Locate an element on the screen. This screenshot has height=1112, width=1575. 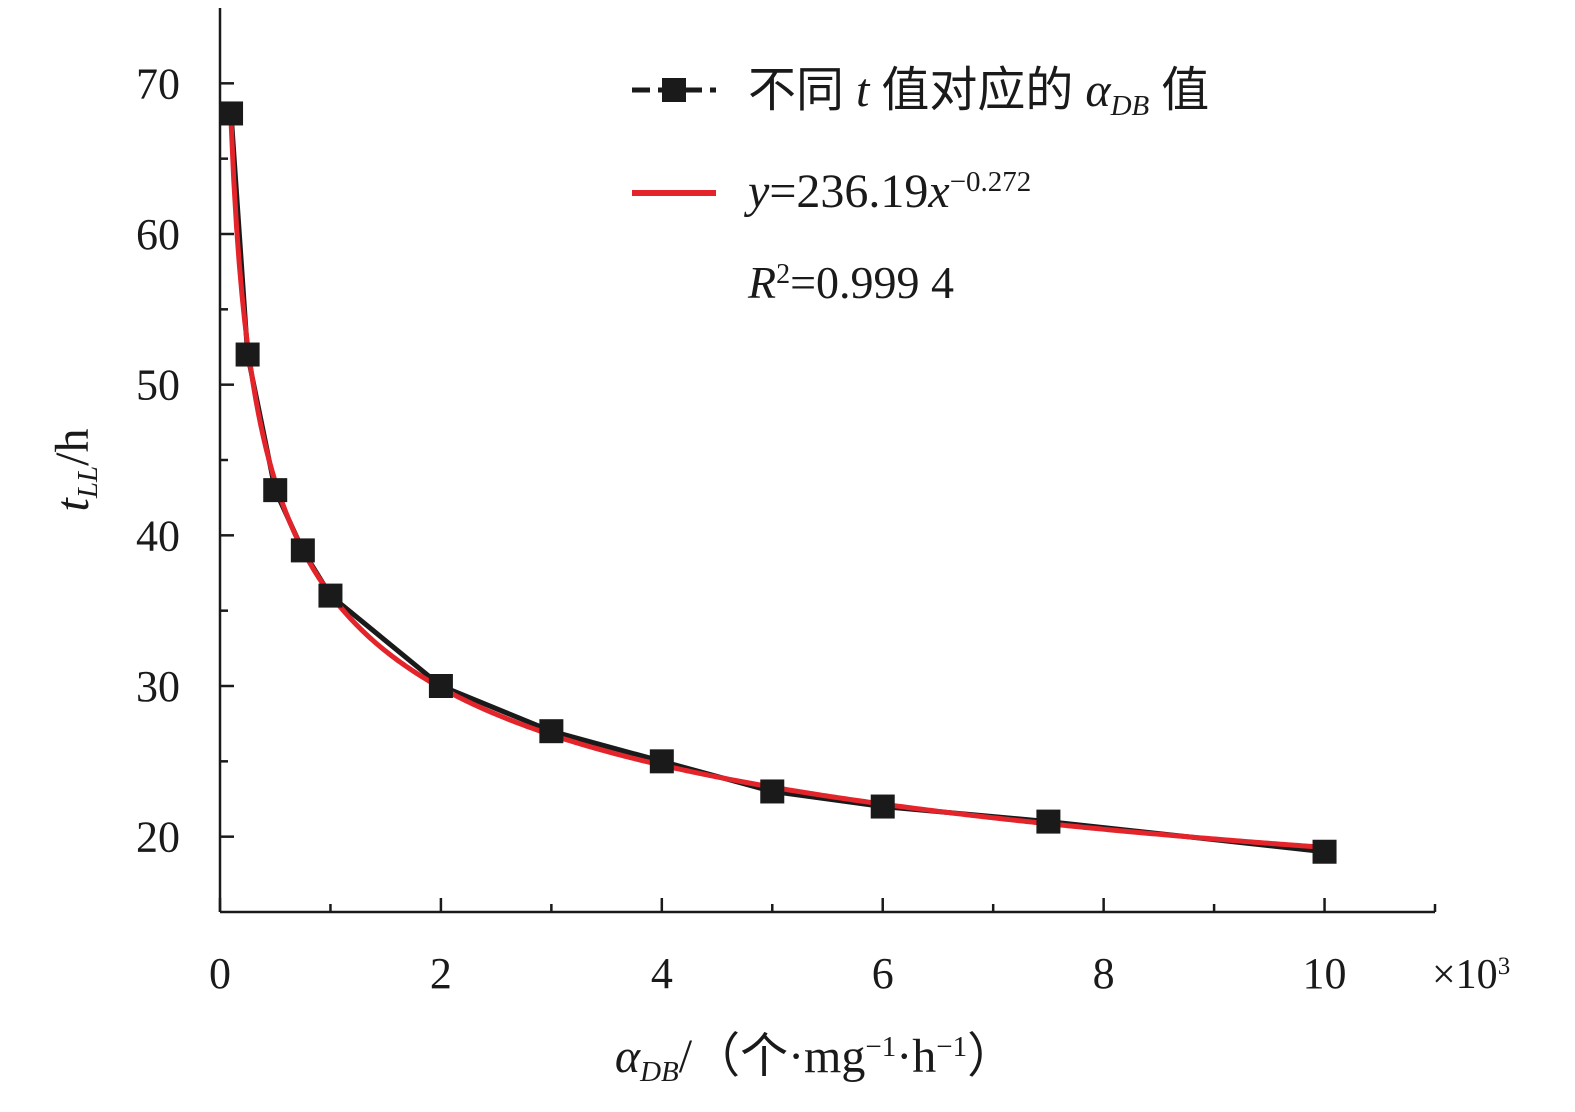
y-tick-label: 30 is located at coordinates (158, 686).